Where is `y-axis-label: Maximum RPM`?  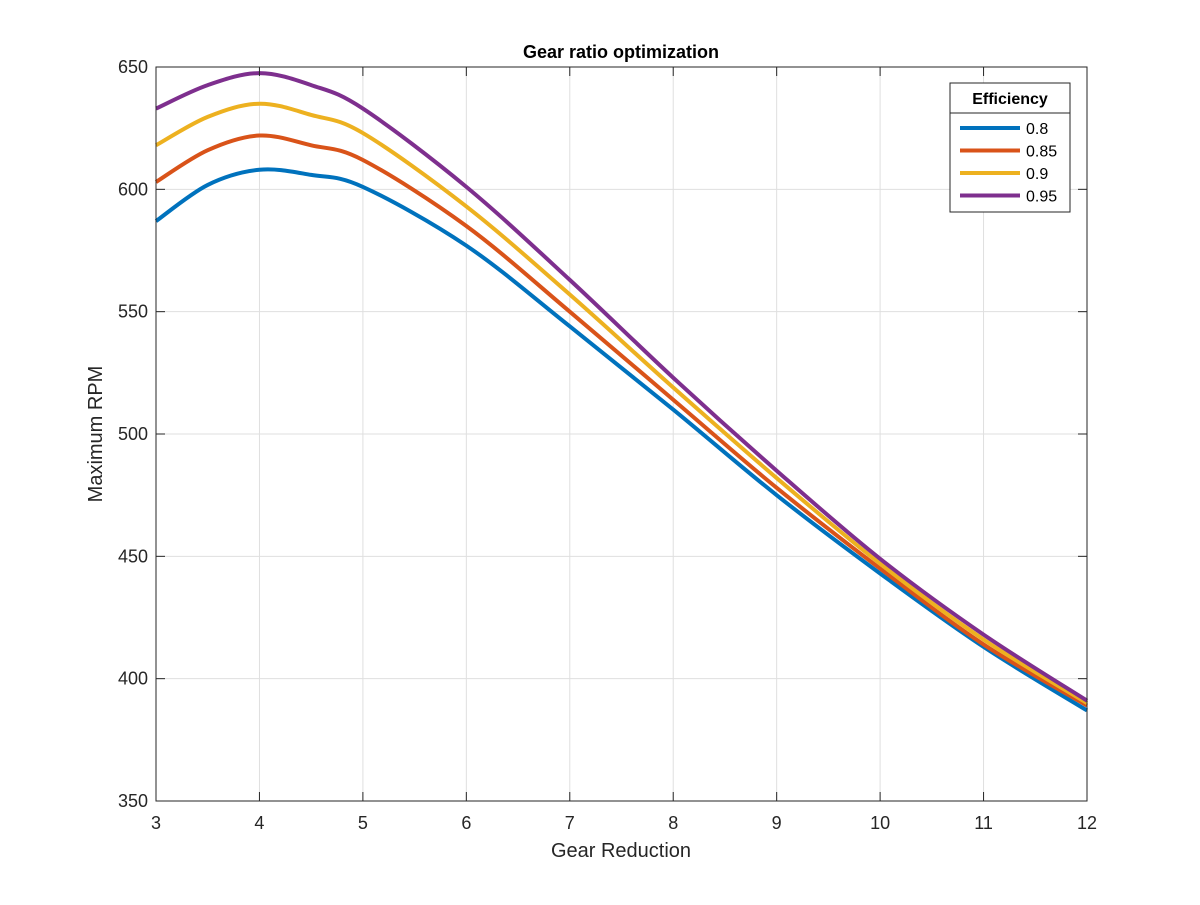
y-axis-label: Maximum RPM is located at coordinates (96, 434).